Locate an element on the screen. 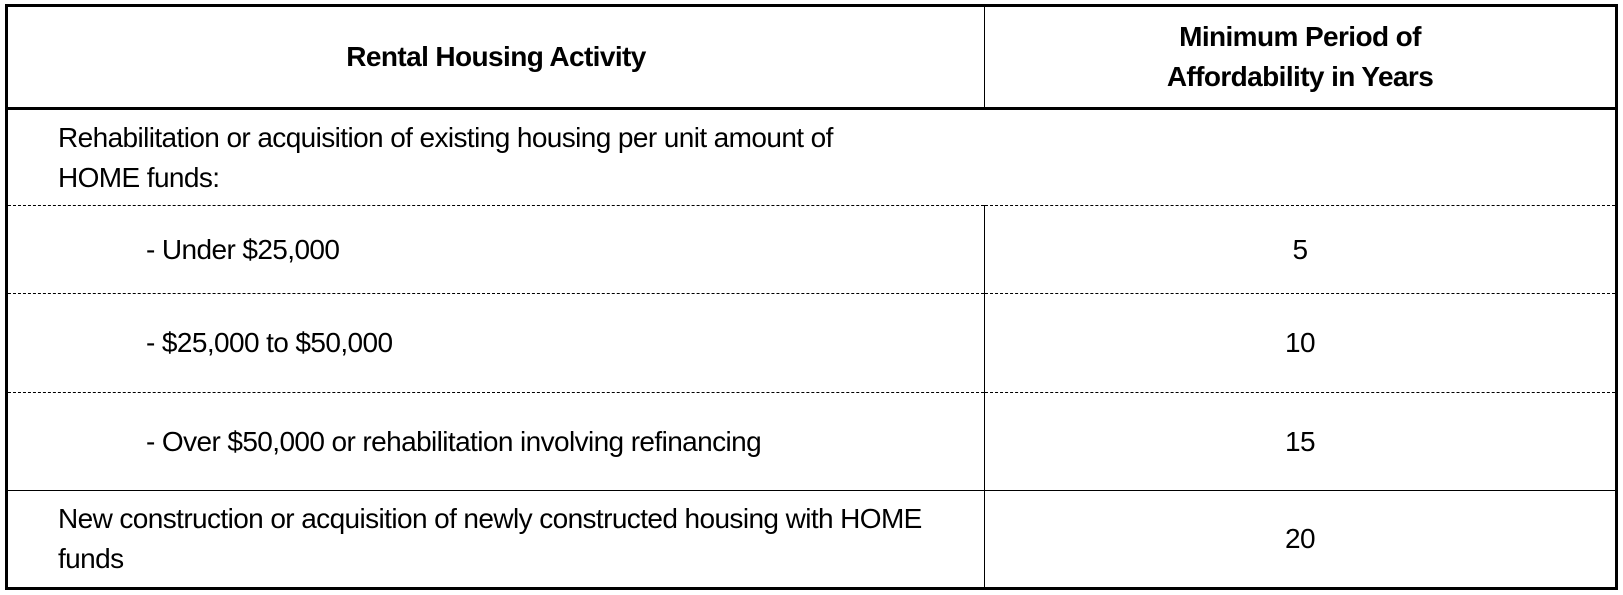 This screenshot has width=1623, height=595. years-cell: 10 is located at coordinates (1300, 343).